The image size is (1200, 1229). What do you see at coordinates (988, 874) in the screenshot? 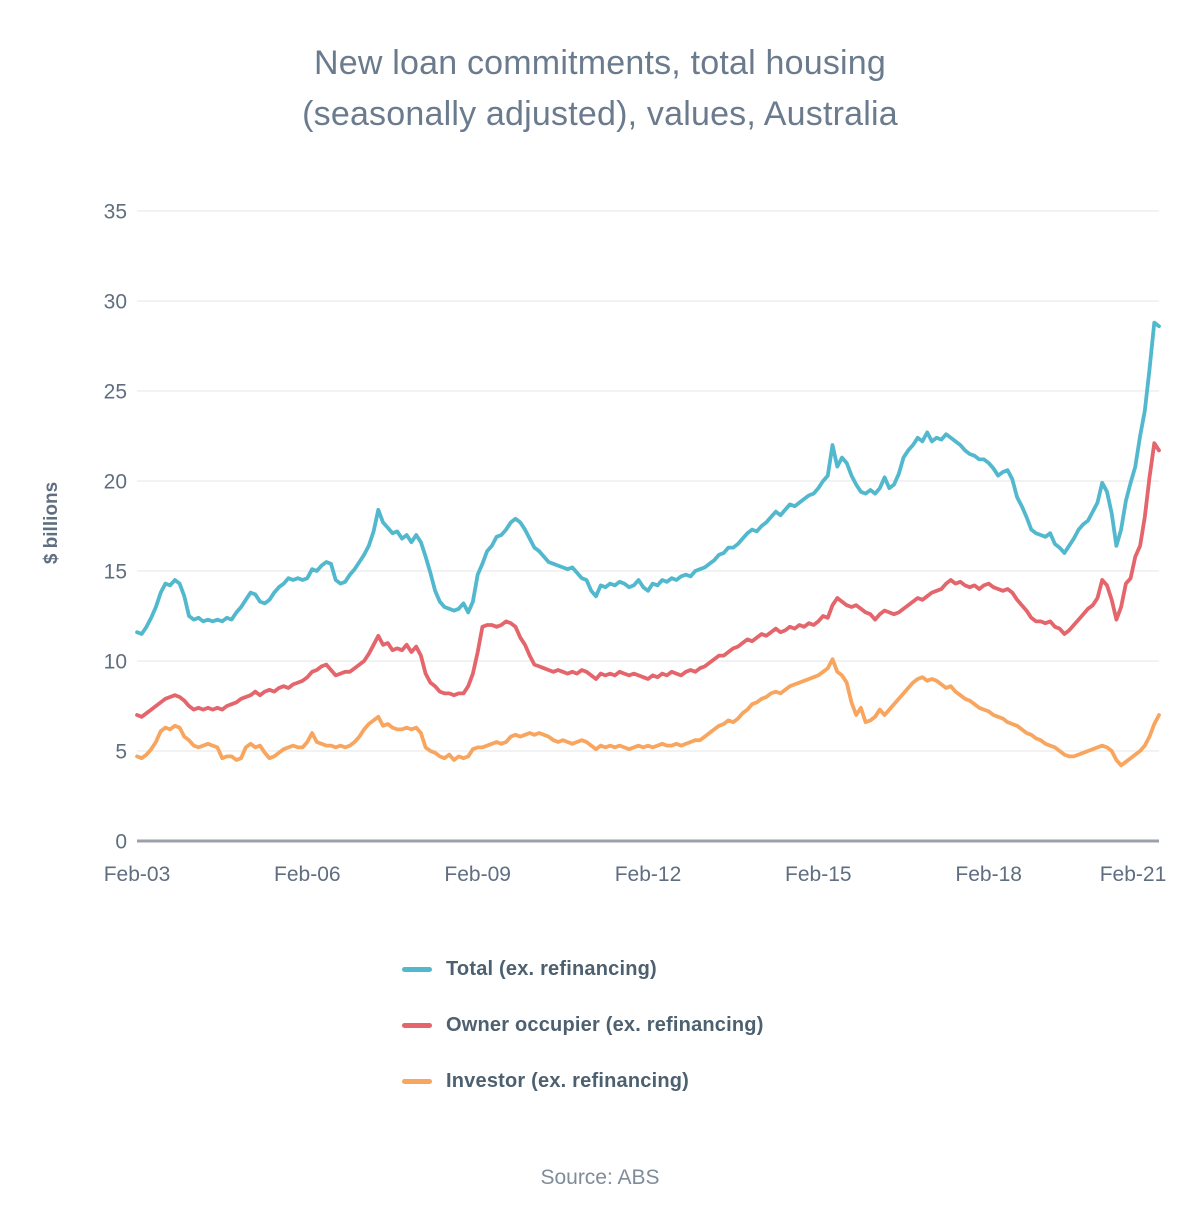
I see `svg-text: Feb-18` at bounding box center [988, 874].